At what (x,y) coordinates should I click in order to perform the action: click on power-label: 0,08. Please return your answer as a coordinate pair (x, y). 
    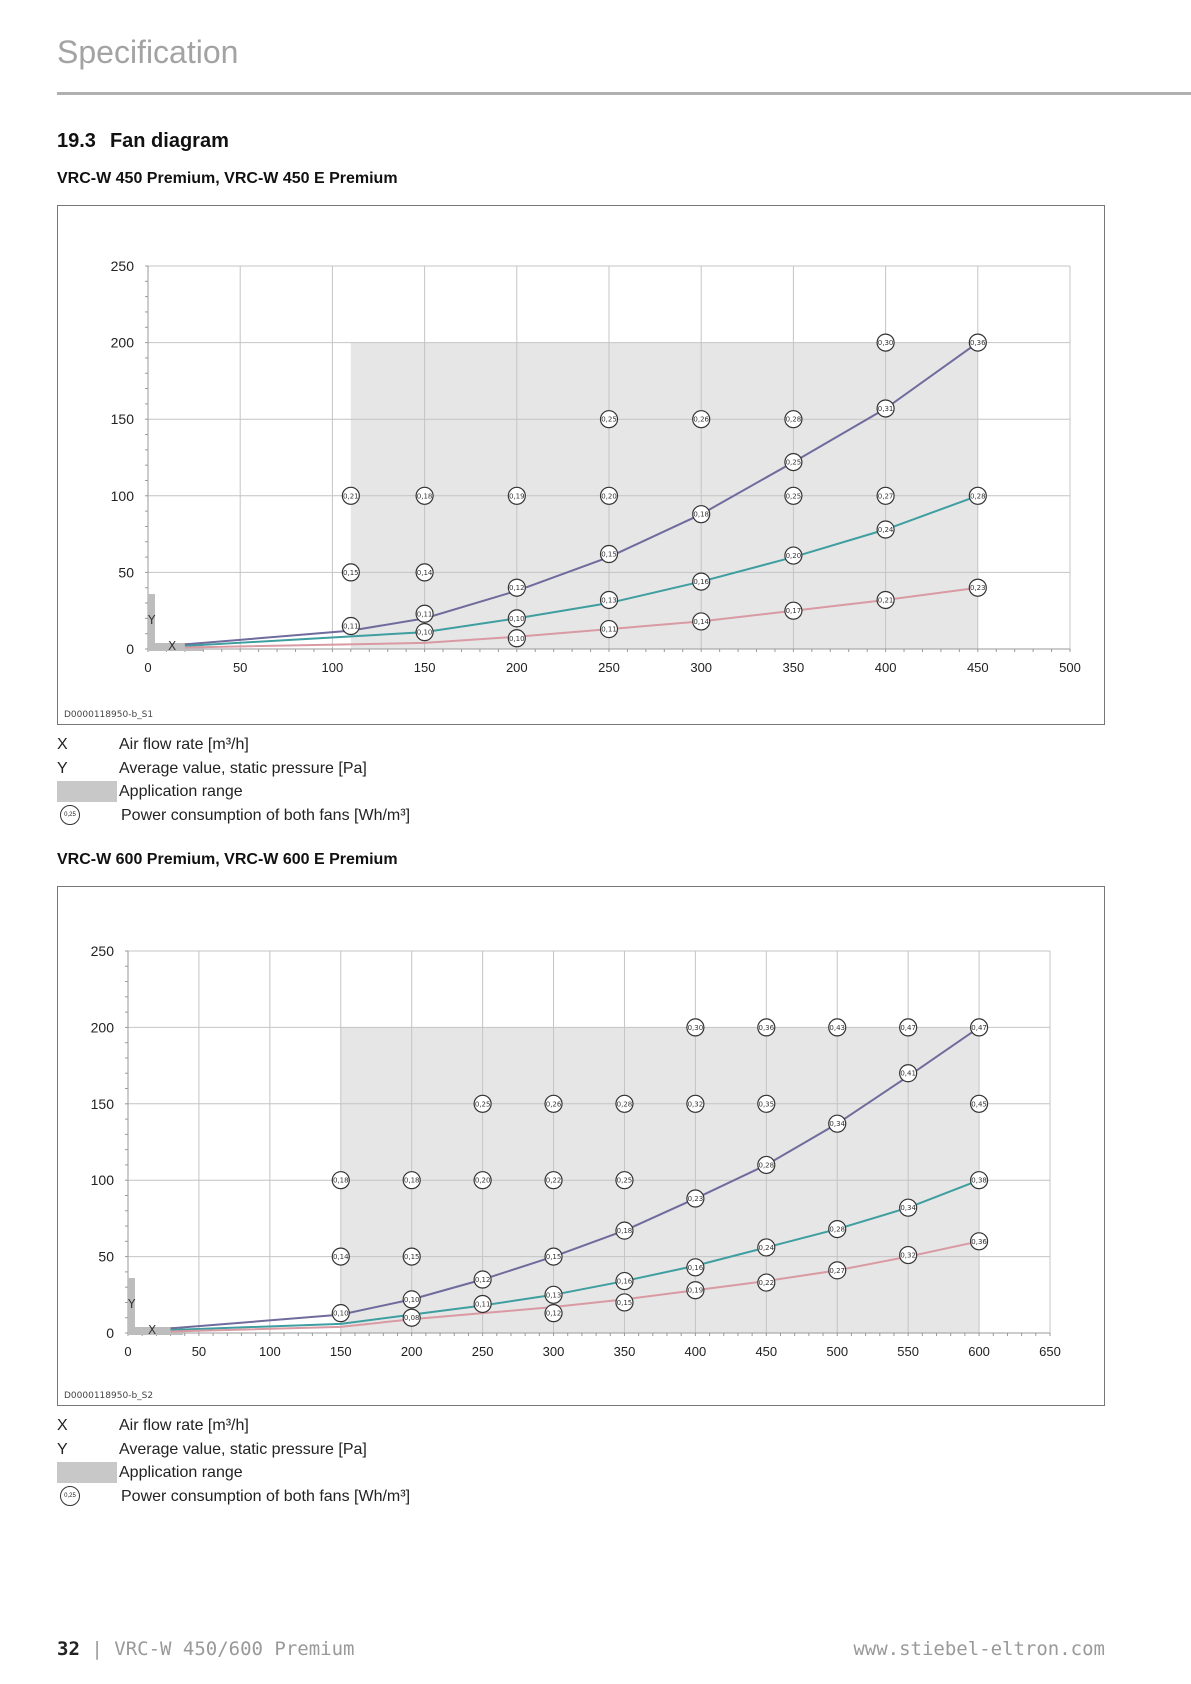
    Looking at the image, I should click on (411, 1317).